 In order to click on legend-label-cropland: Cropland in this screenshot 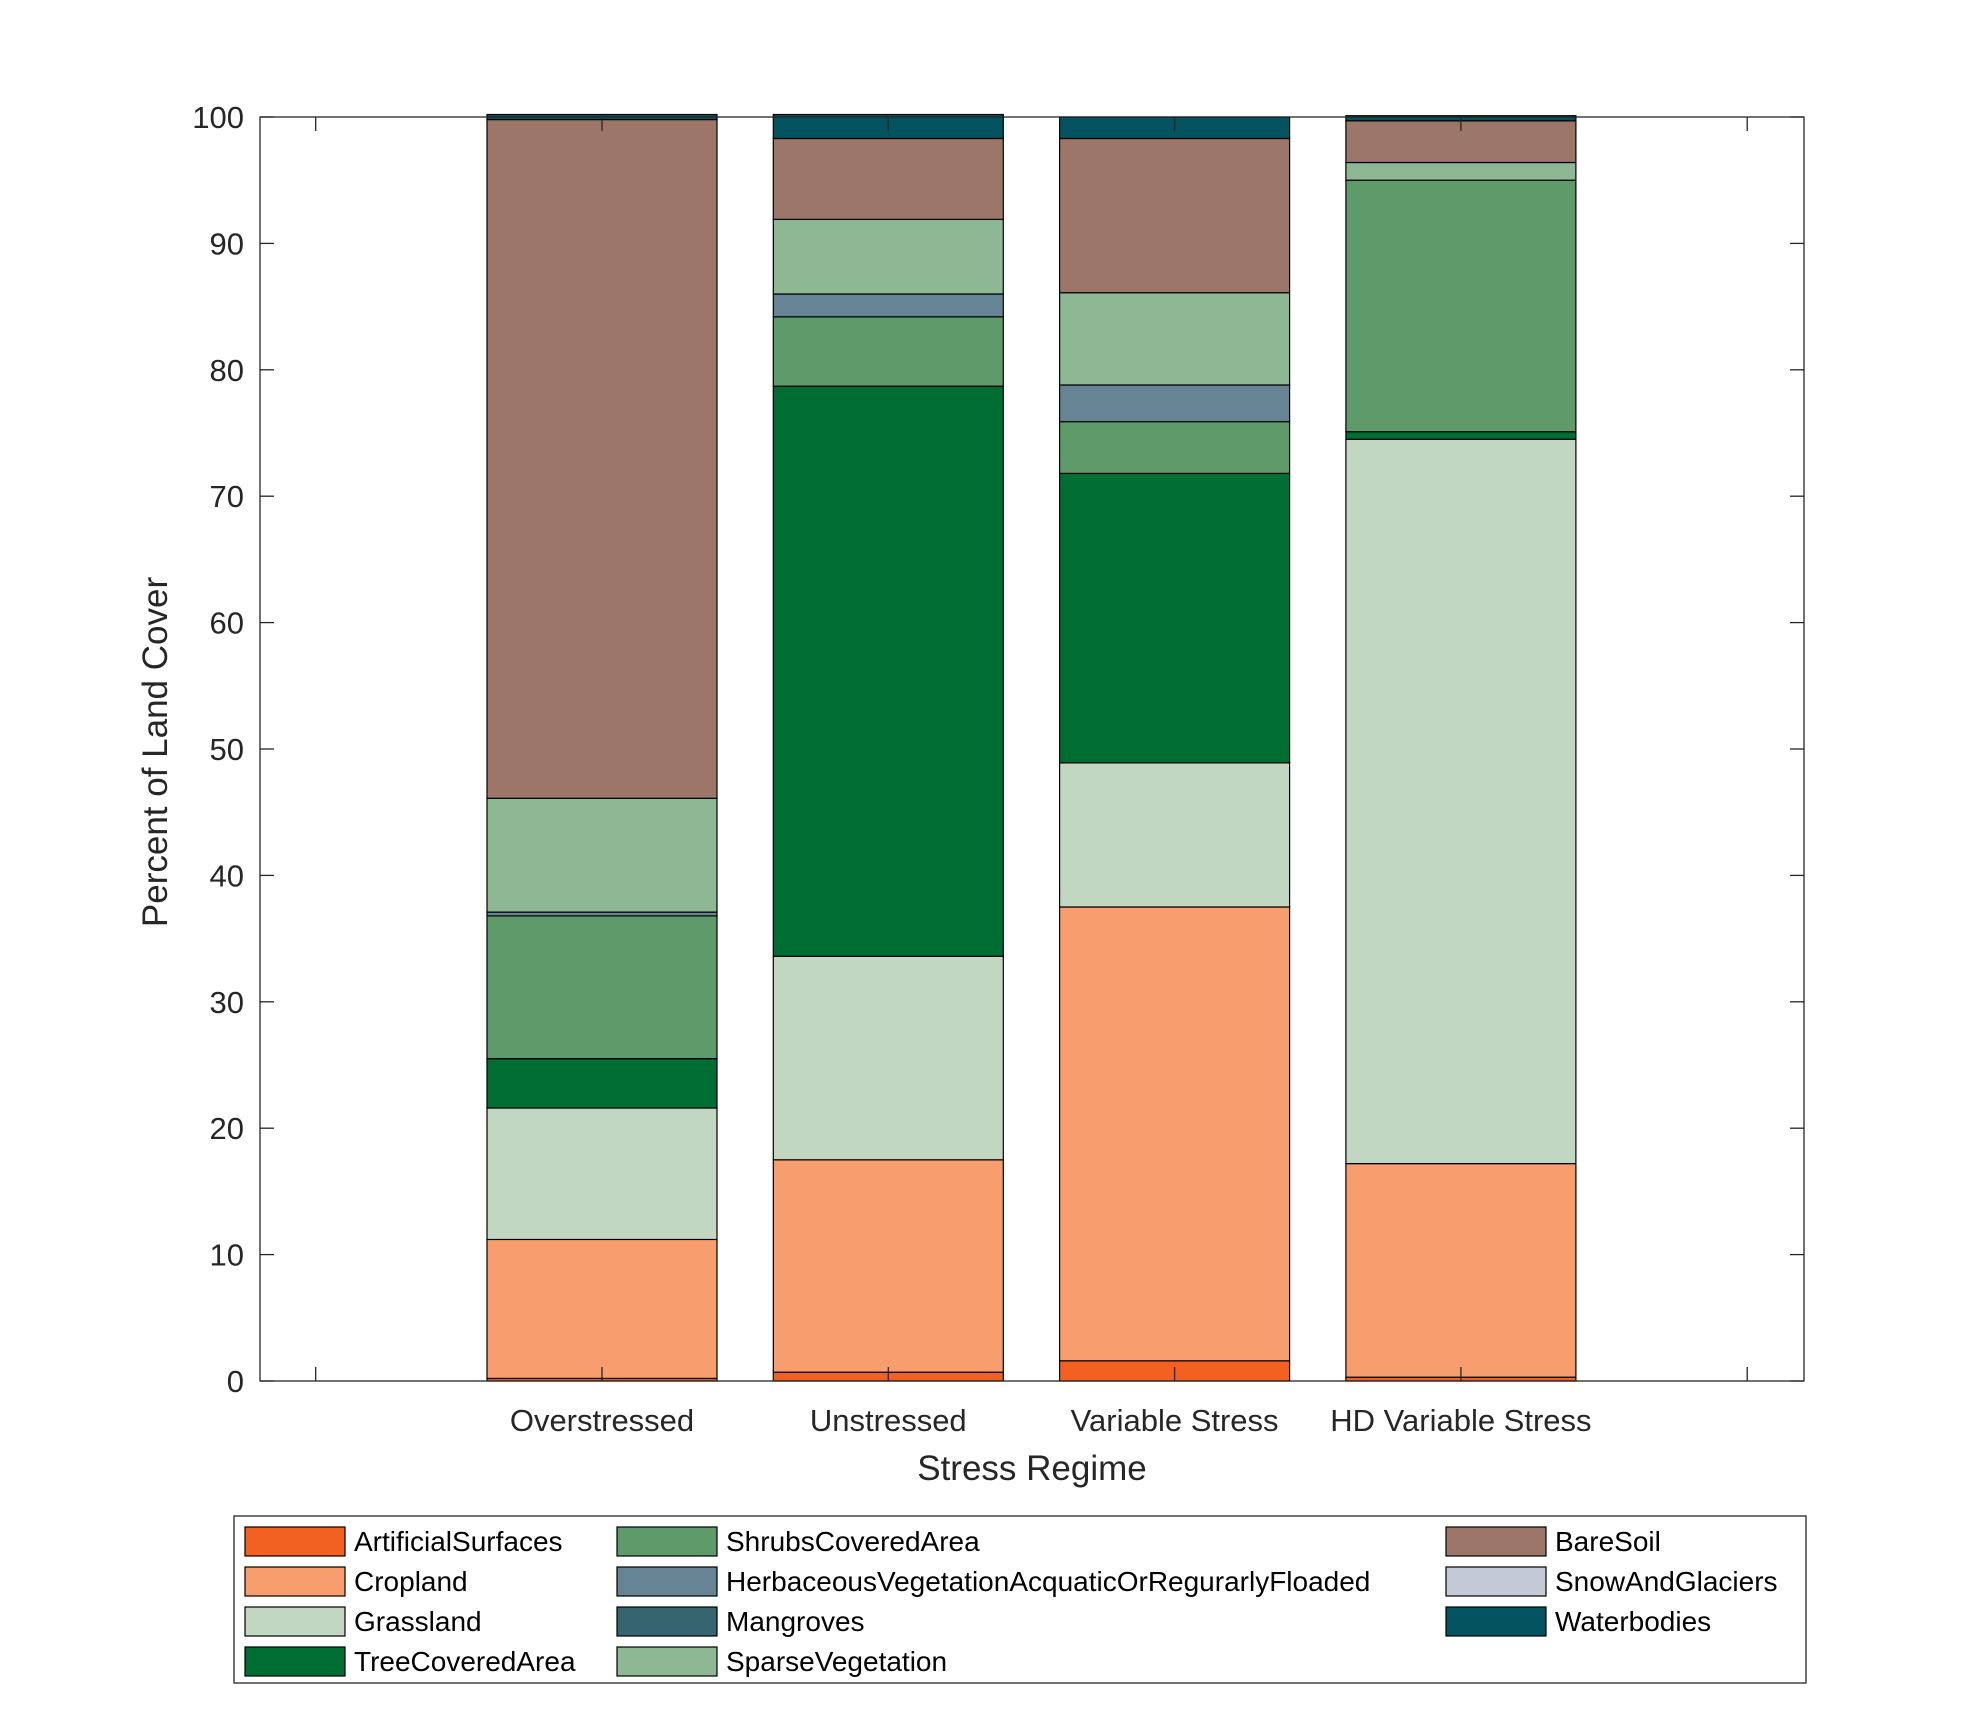, I will do `click(411, 1581)`.